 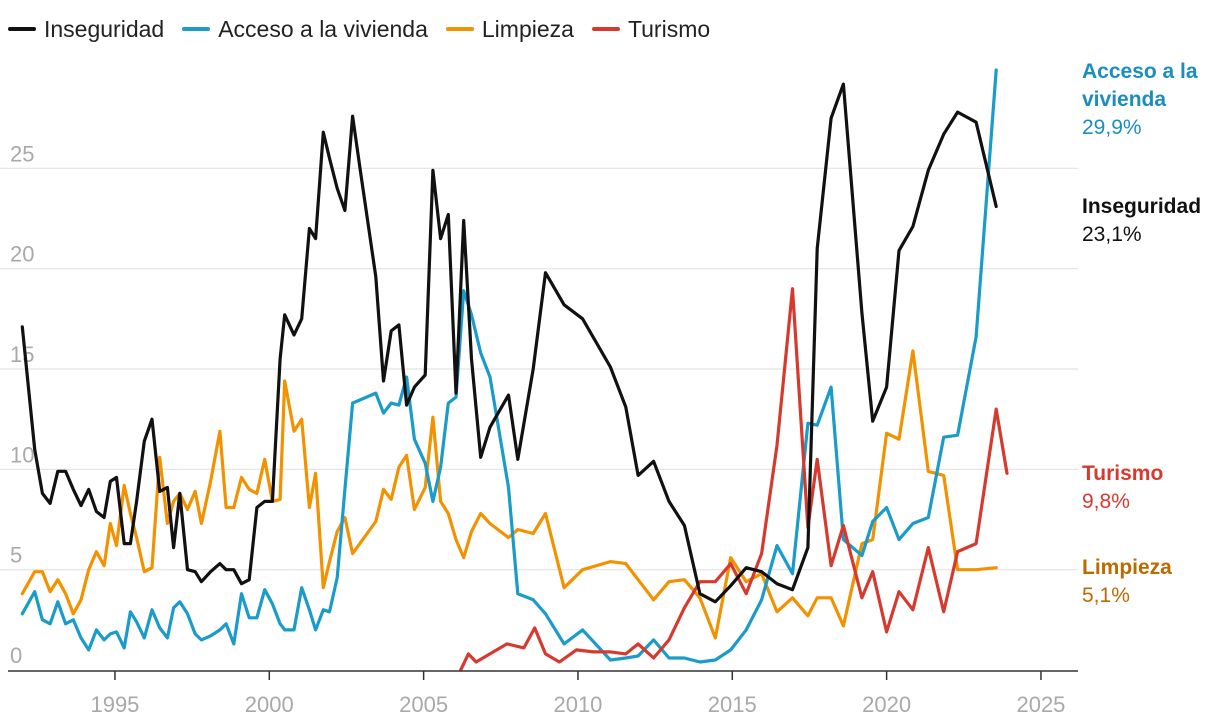 I want to click on legend-item-limpieza: Limpieza, so click(x=509, y=29).